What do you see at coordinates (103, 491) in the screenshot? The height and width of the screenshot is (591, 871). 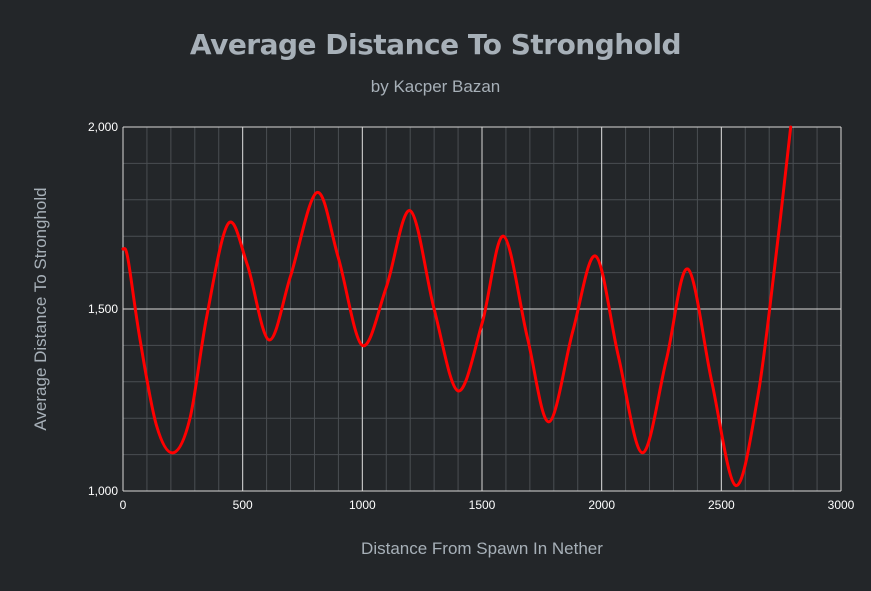 I see `y-tick-label: 1,000` at bounding box center [103, 491].